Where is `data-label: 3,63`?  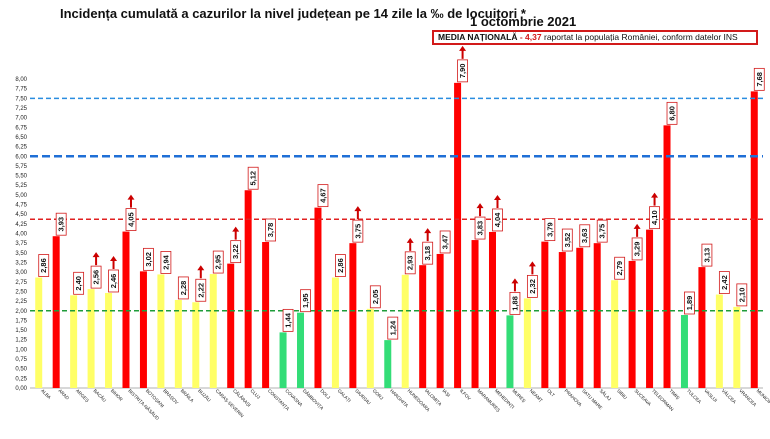
data-label: 3,63 is located at coordinates (584, 235).